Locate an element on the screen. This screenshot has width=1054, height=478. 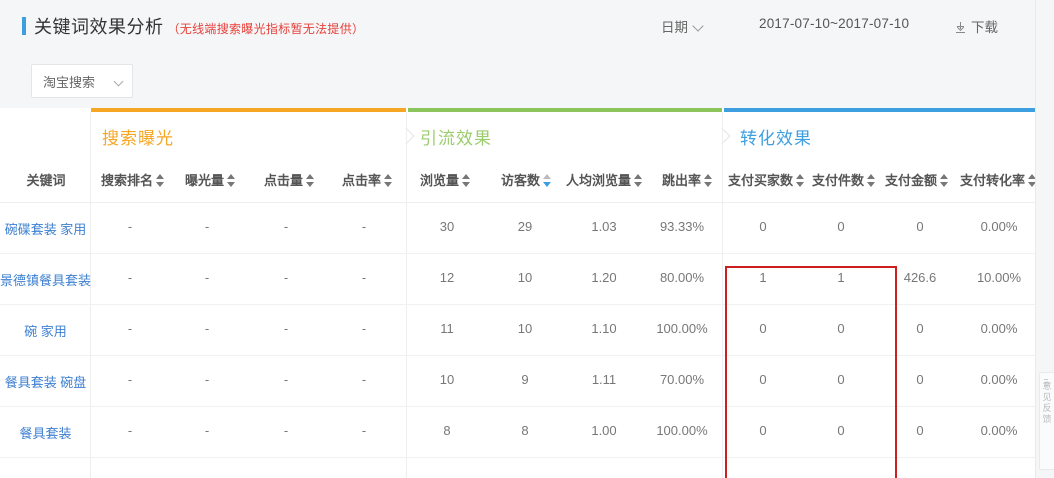
column-header-label: 支付金额 is located at coordinates (911, 180).